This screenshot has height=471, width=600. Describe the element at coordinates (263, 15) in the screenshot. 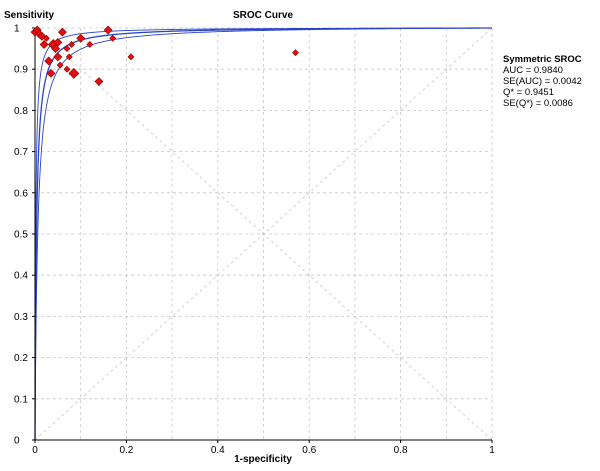

I see `chart-title: SROC Curve` at that location.